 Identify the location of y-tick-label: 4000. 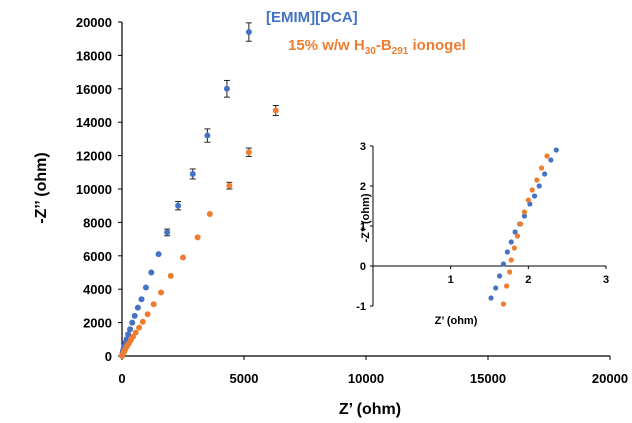
(97, 289).